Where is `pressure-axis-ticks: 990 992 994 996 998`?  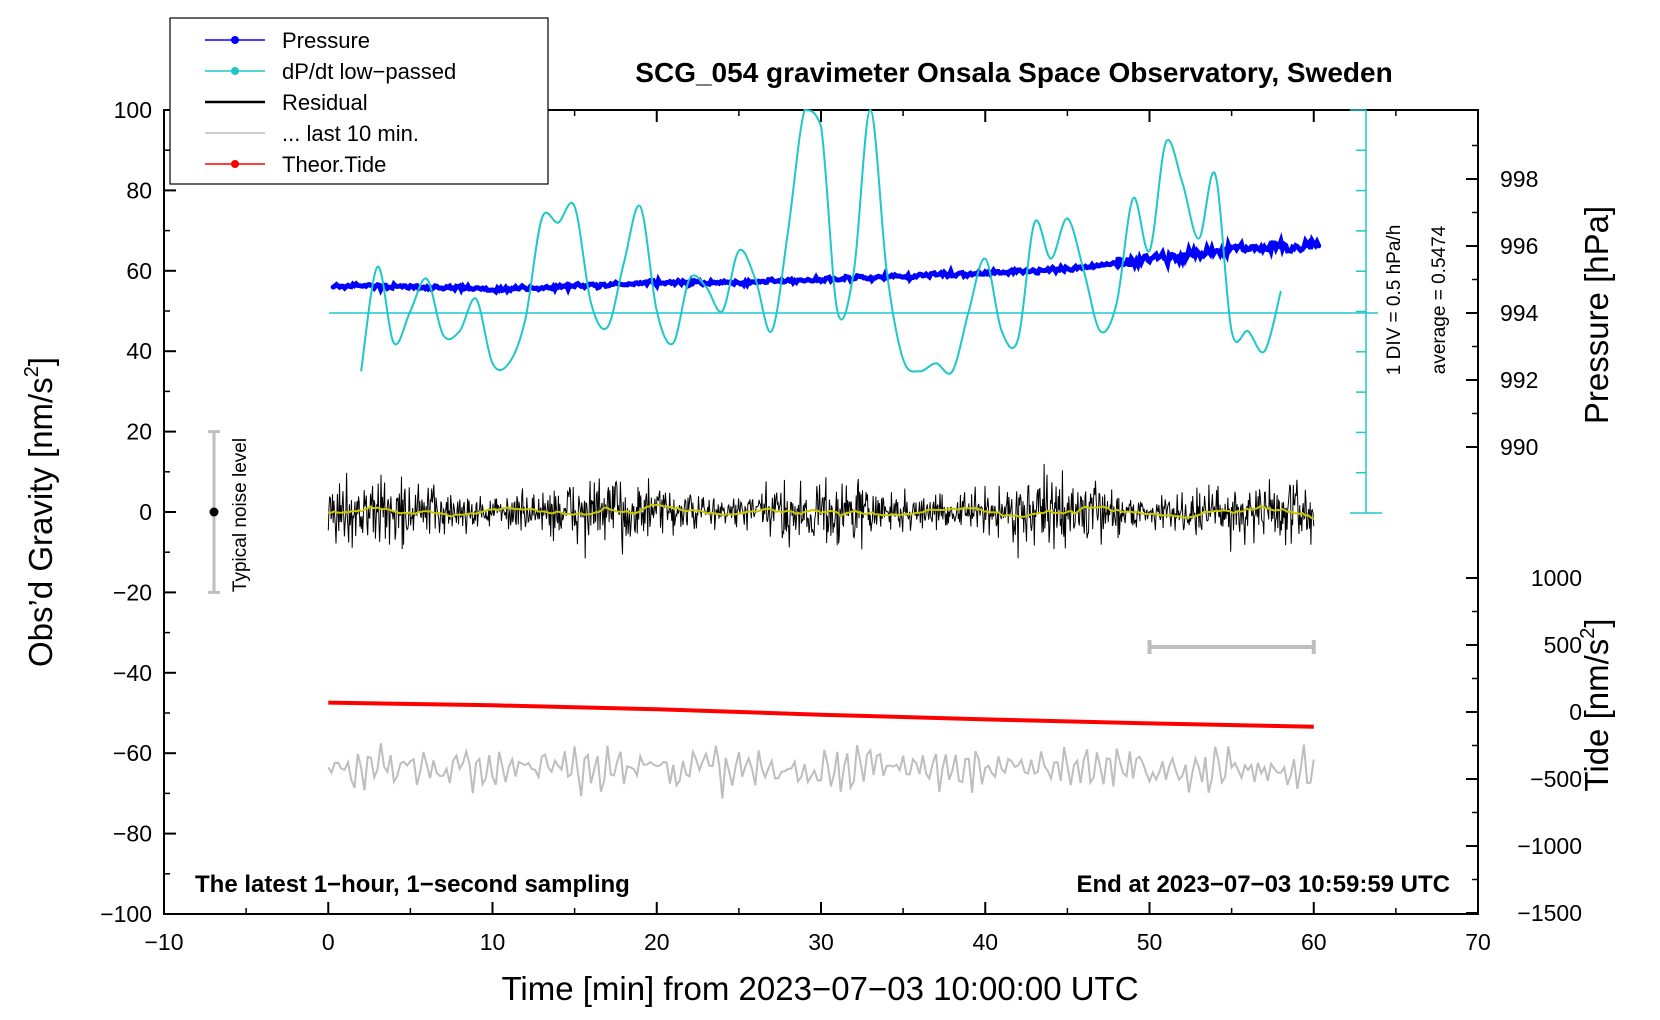 pressure-axis-ticks: 990 992 994 996 998 is located at coordinates (1502, 302).